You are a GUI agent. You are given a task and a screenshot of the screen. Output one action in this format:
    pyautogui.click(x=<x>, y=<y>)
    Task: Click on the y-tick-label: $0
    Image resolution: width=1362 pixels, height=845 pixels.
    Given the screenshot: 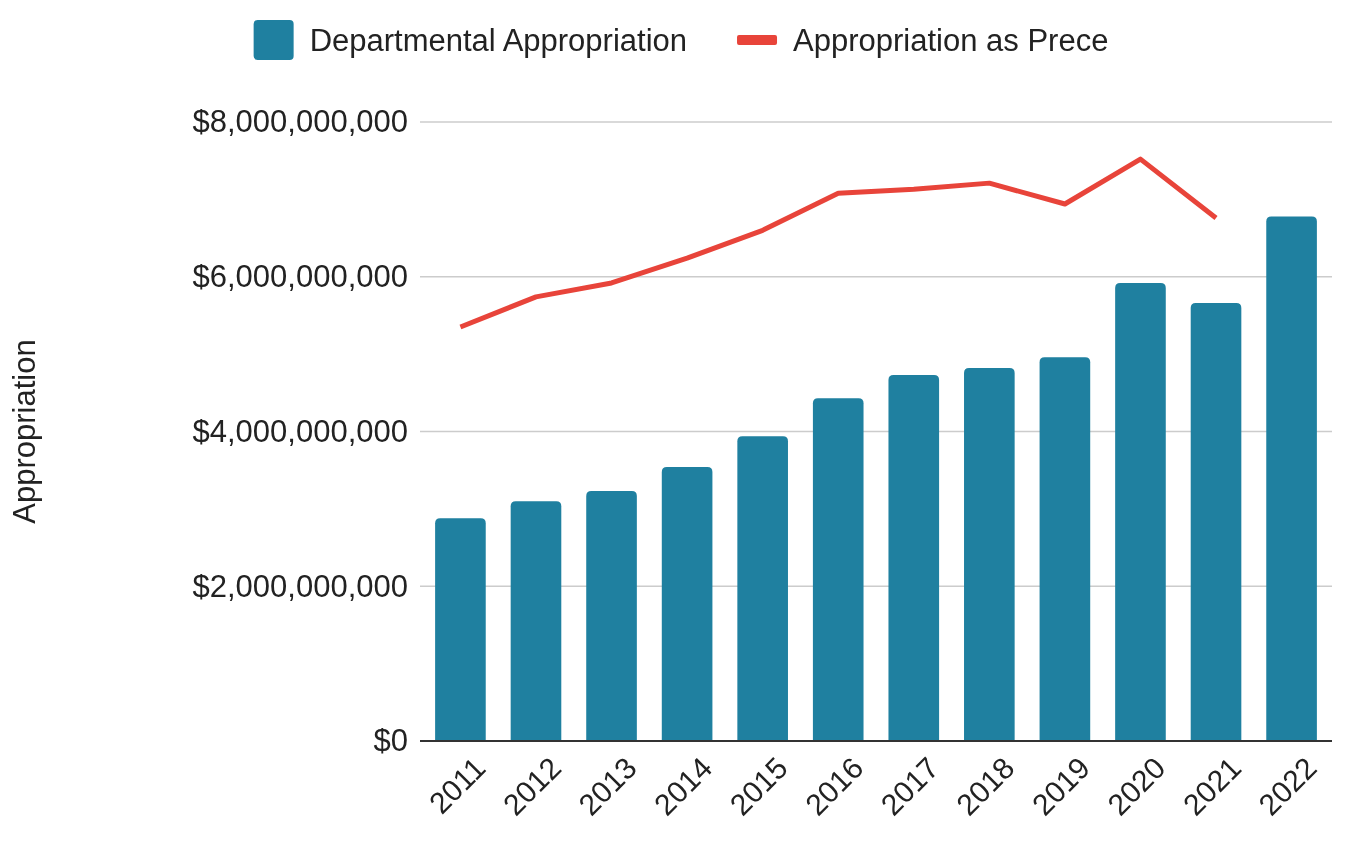 What is the action you would take?
    pyautogui.click(x=390, y=741)
    